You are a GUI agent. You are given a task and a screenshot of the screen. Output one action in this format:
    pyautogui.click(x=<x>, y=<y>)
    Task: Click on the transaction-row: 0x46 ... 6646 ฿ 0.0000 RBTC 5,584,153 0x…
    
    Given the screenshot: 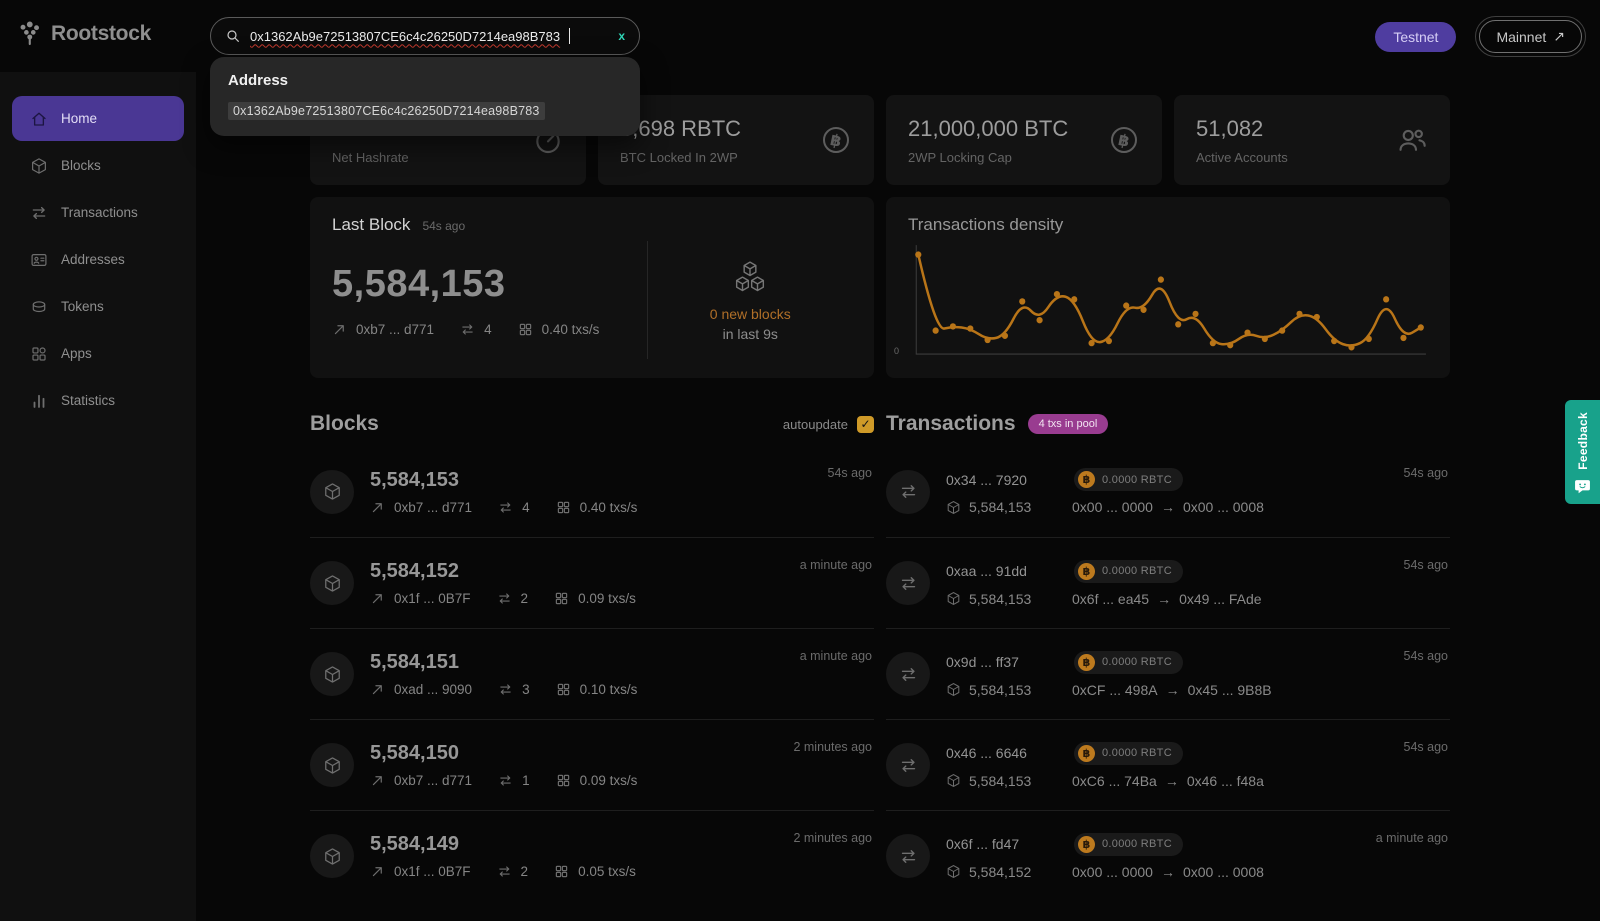 What is the action you would take?
    pyautogui.click(x=1168, y=764)
    